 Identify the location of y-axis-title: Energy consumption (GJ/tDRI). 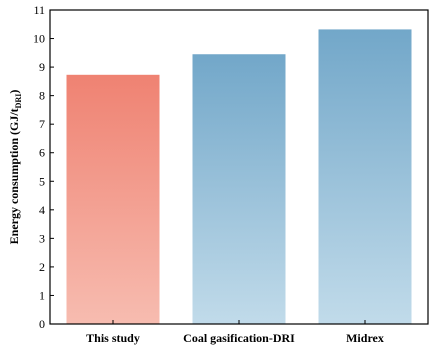
(15, 167).